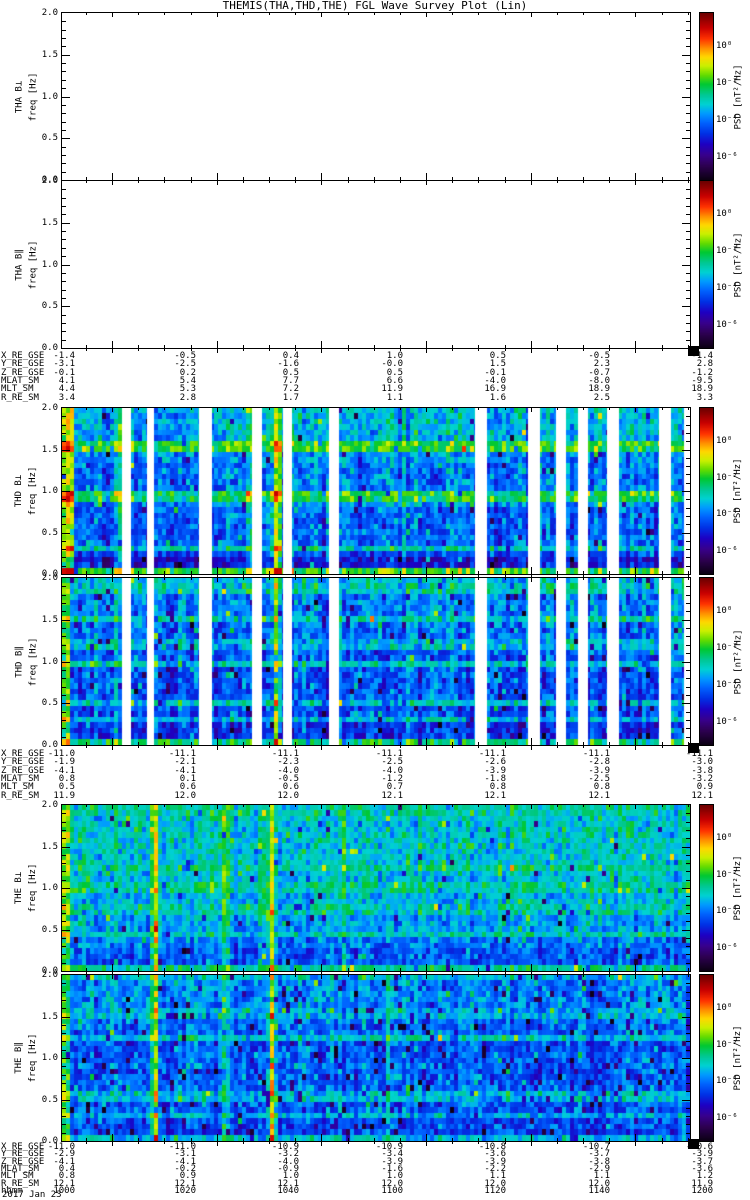  What do you see at coordinates (64, 356) in the screenshot?
I see `ephemeris-value: -1.4` at bounding box center [64, 356].